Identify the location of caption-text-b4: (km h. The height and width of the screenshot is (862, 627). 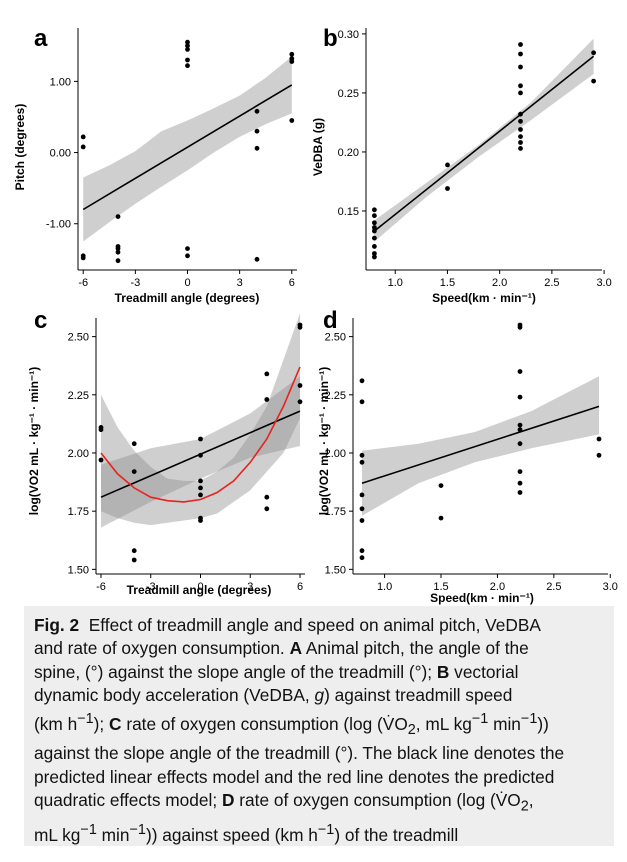
(56, 723).